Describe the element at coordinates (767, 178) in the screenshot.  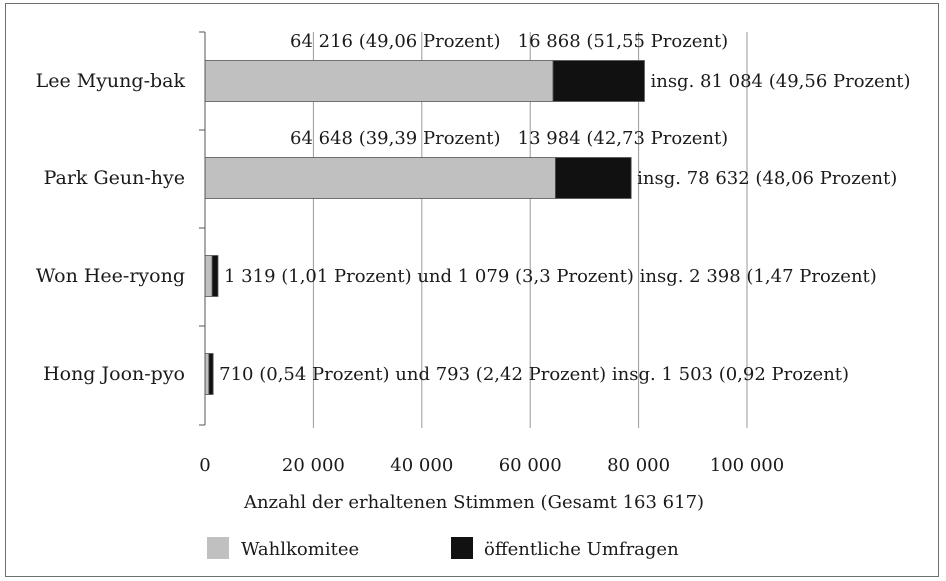
I see `annotation-right: insg. 78 632 (48,06 Prozent)` at that location.